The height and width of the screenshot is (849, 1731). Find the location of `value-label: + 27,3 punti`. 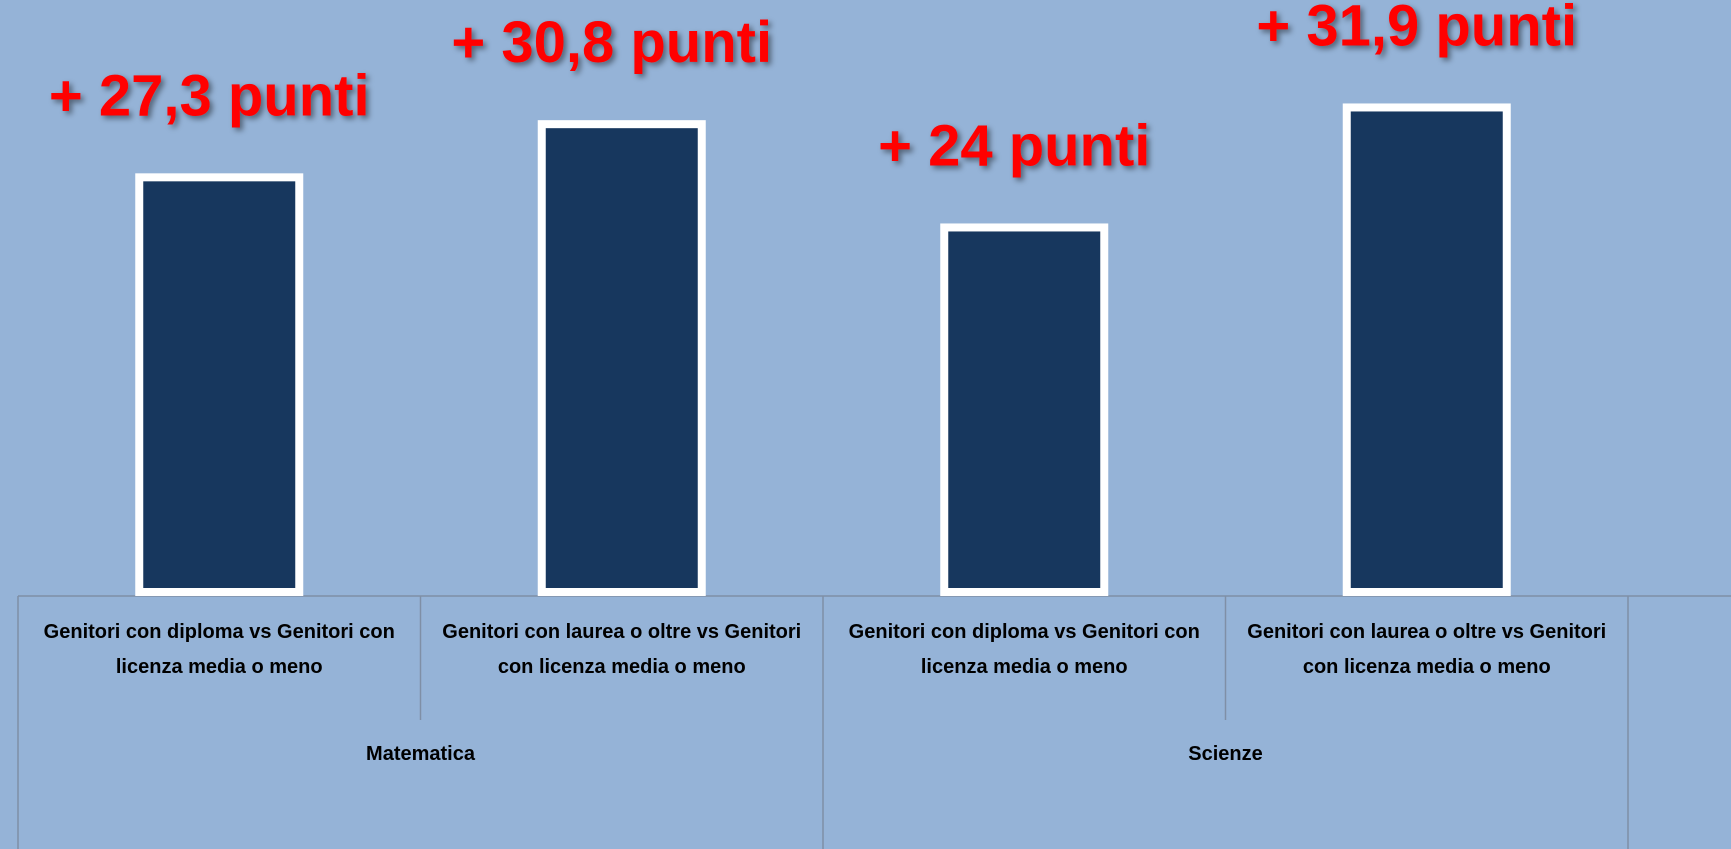

value-label: + 27,3 punti is located at coordinates (209, 95).